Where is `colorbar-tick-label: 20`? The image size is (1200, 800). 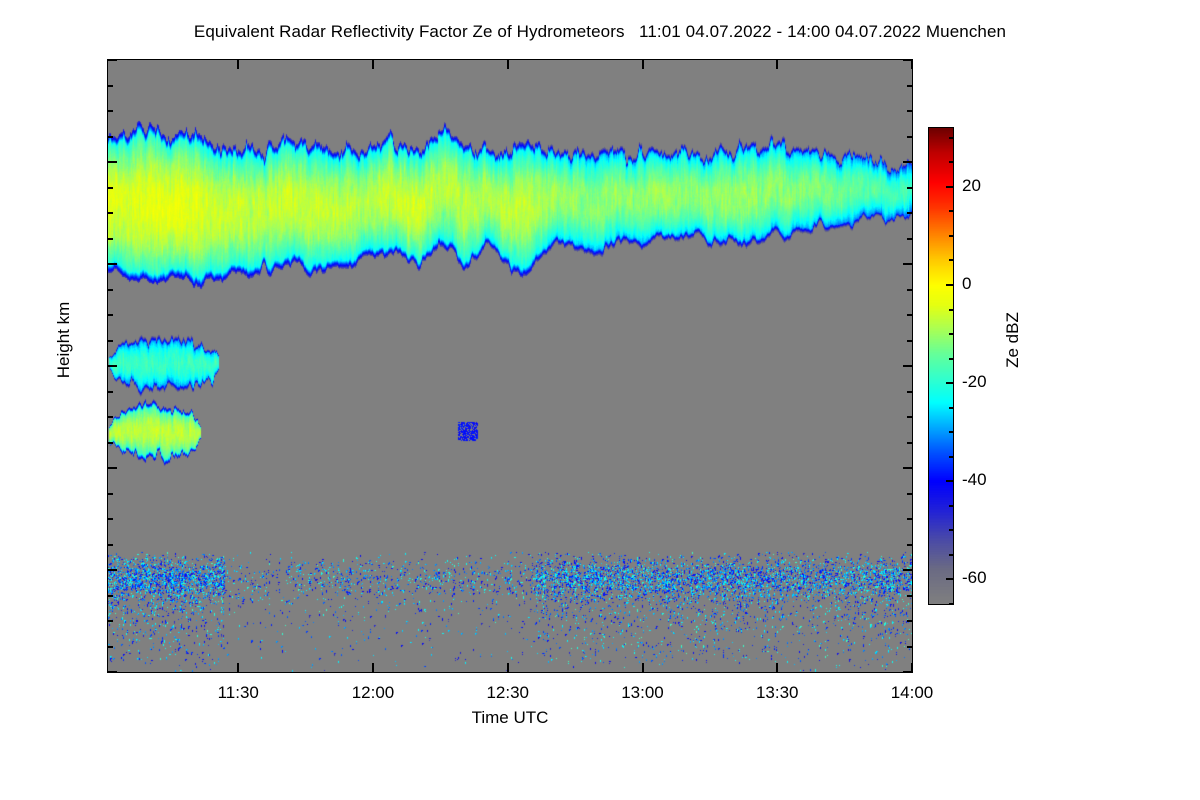 colorbar-tick-label: 20 is located at coordinates (971, 185).